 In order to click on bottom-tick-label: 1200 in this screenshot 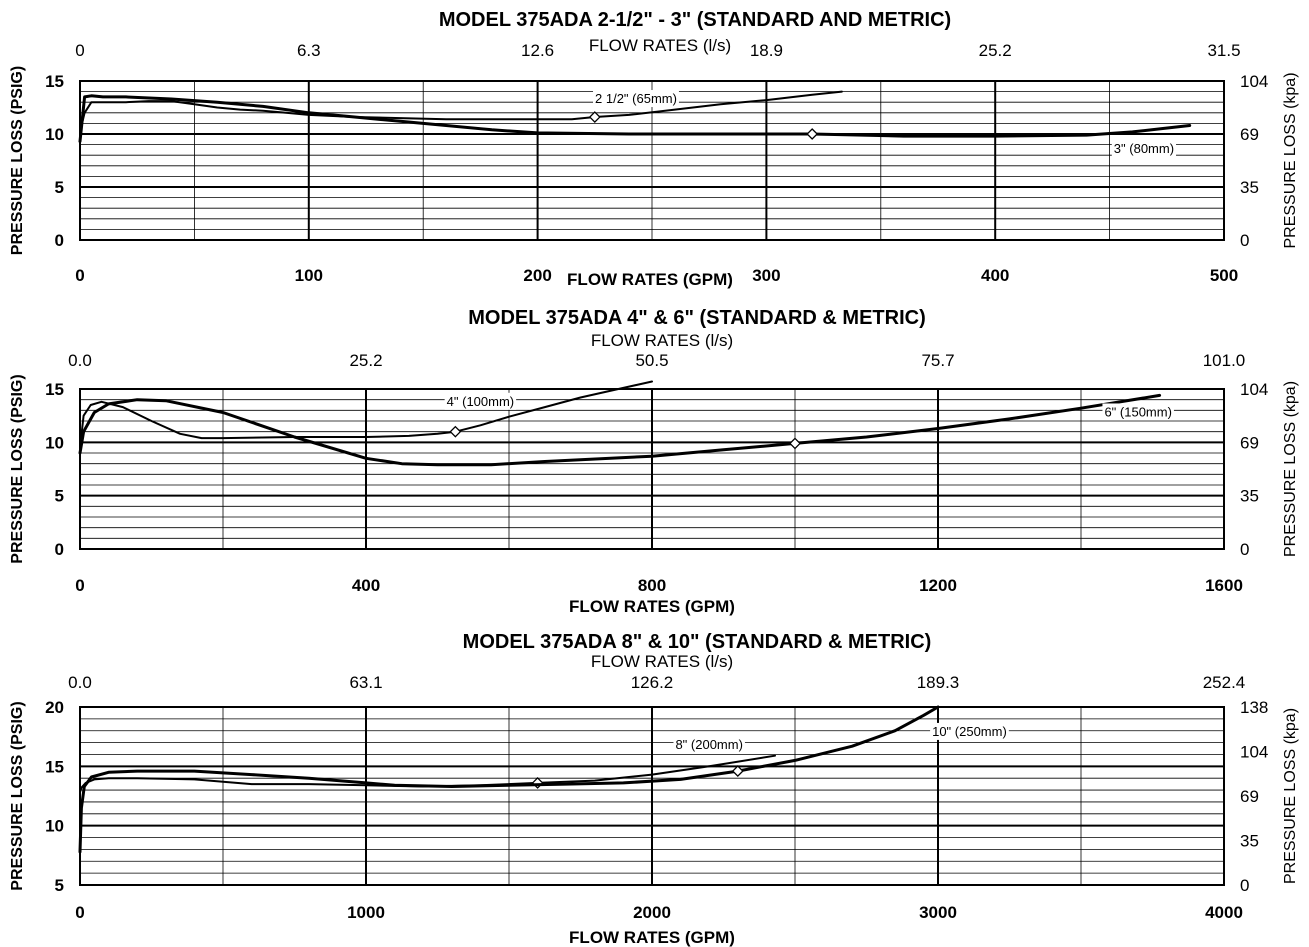, I will do `click(938, 585)`.